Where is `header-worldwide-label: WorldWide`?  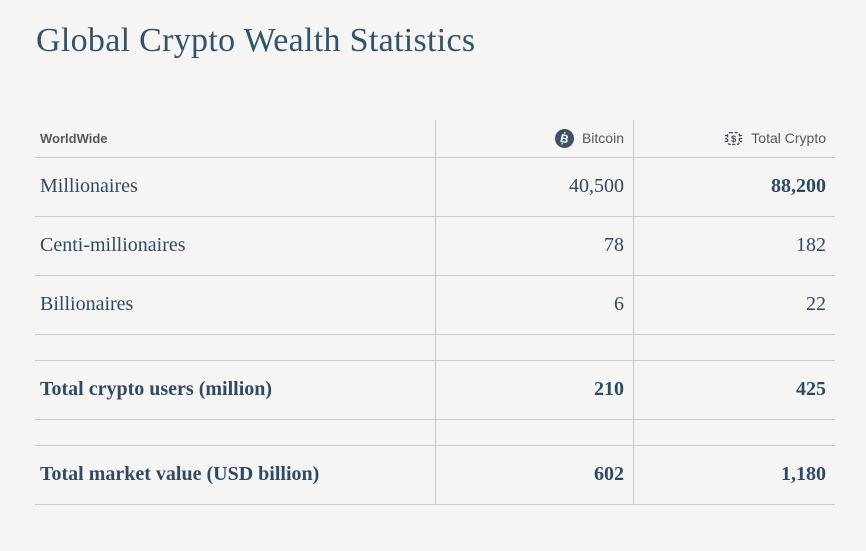 header-worldwide-label: WorldWide is located at coordinates (74, 138).